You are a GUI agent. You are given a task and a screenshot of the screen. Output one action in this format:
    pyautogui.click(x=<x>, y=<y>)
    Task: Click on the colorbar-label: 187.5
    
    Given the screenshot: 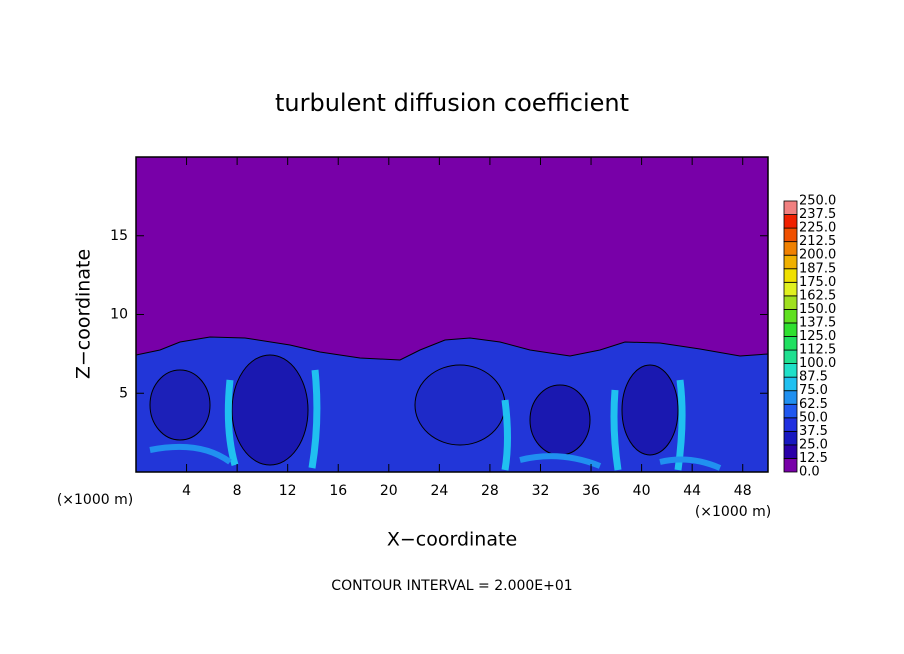 What is the action you would take?
    pyautogui.click(x=817, y=268)
    